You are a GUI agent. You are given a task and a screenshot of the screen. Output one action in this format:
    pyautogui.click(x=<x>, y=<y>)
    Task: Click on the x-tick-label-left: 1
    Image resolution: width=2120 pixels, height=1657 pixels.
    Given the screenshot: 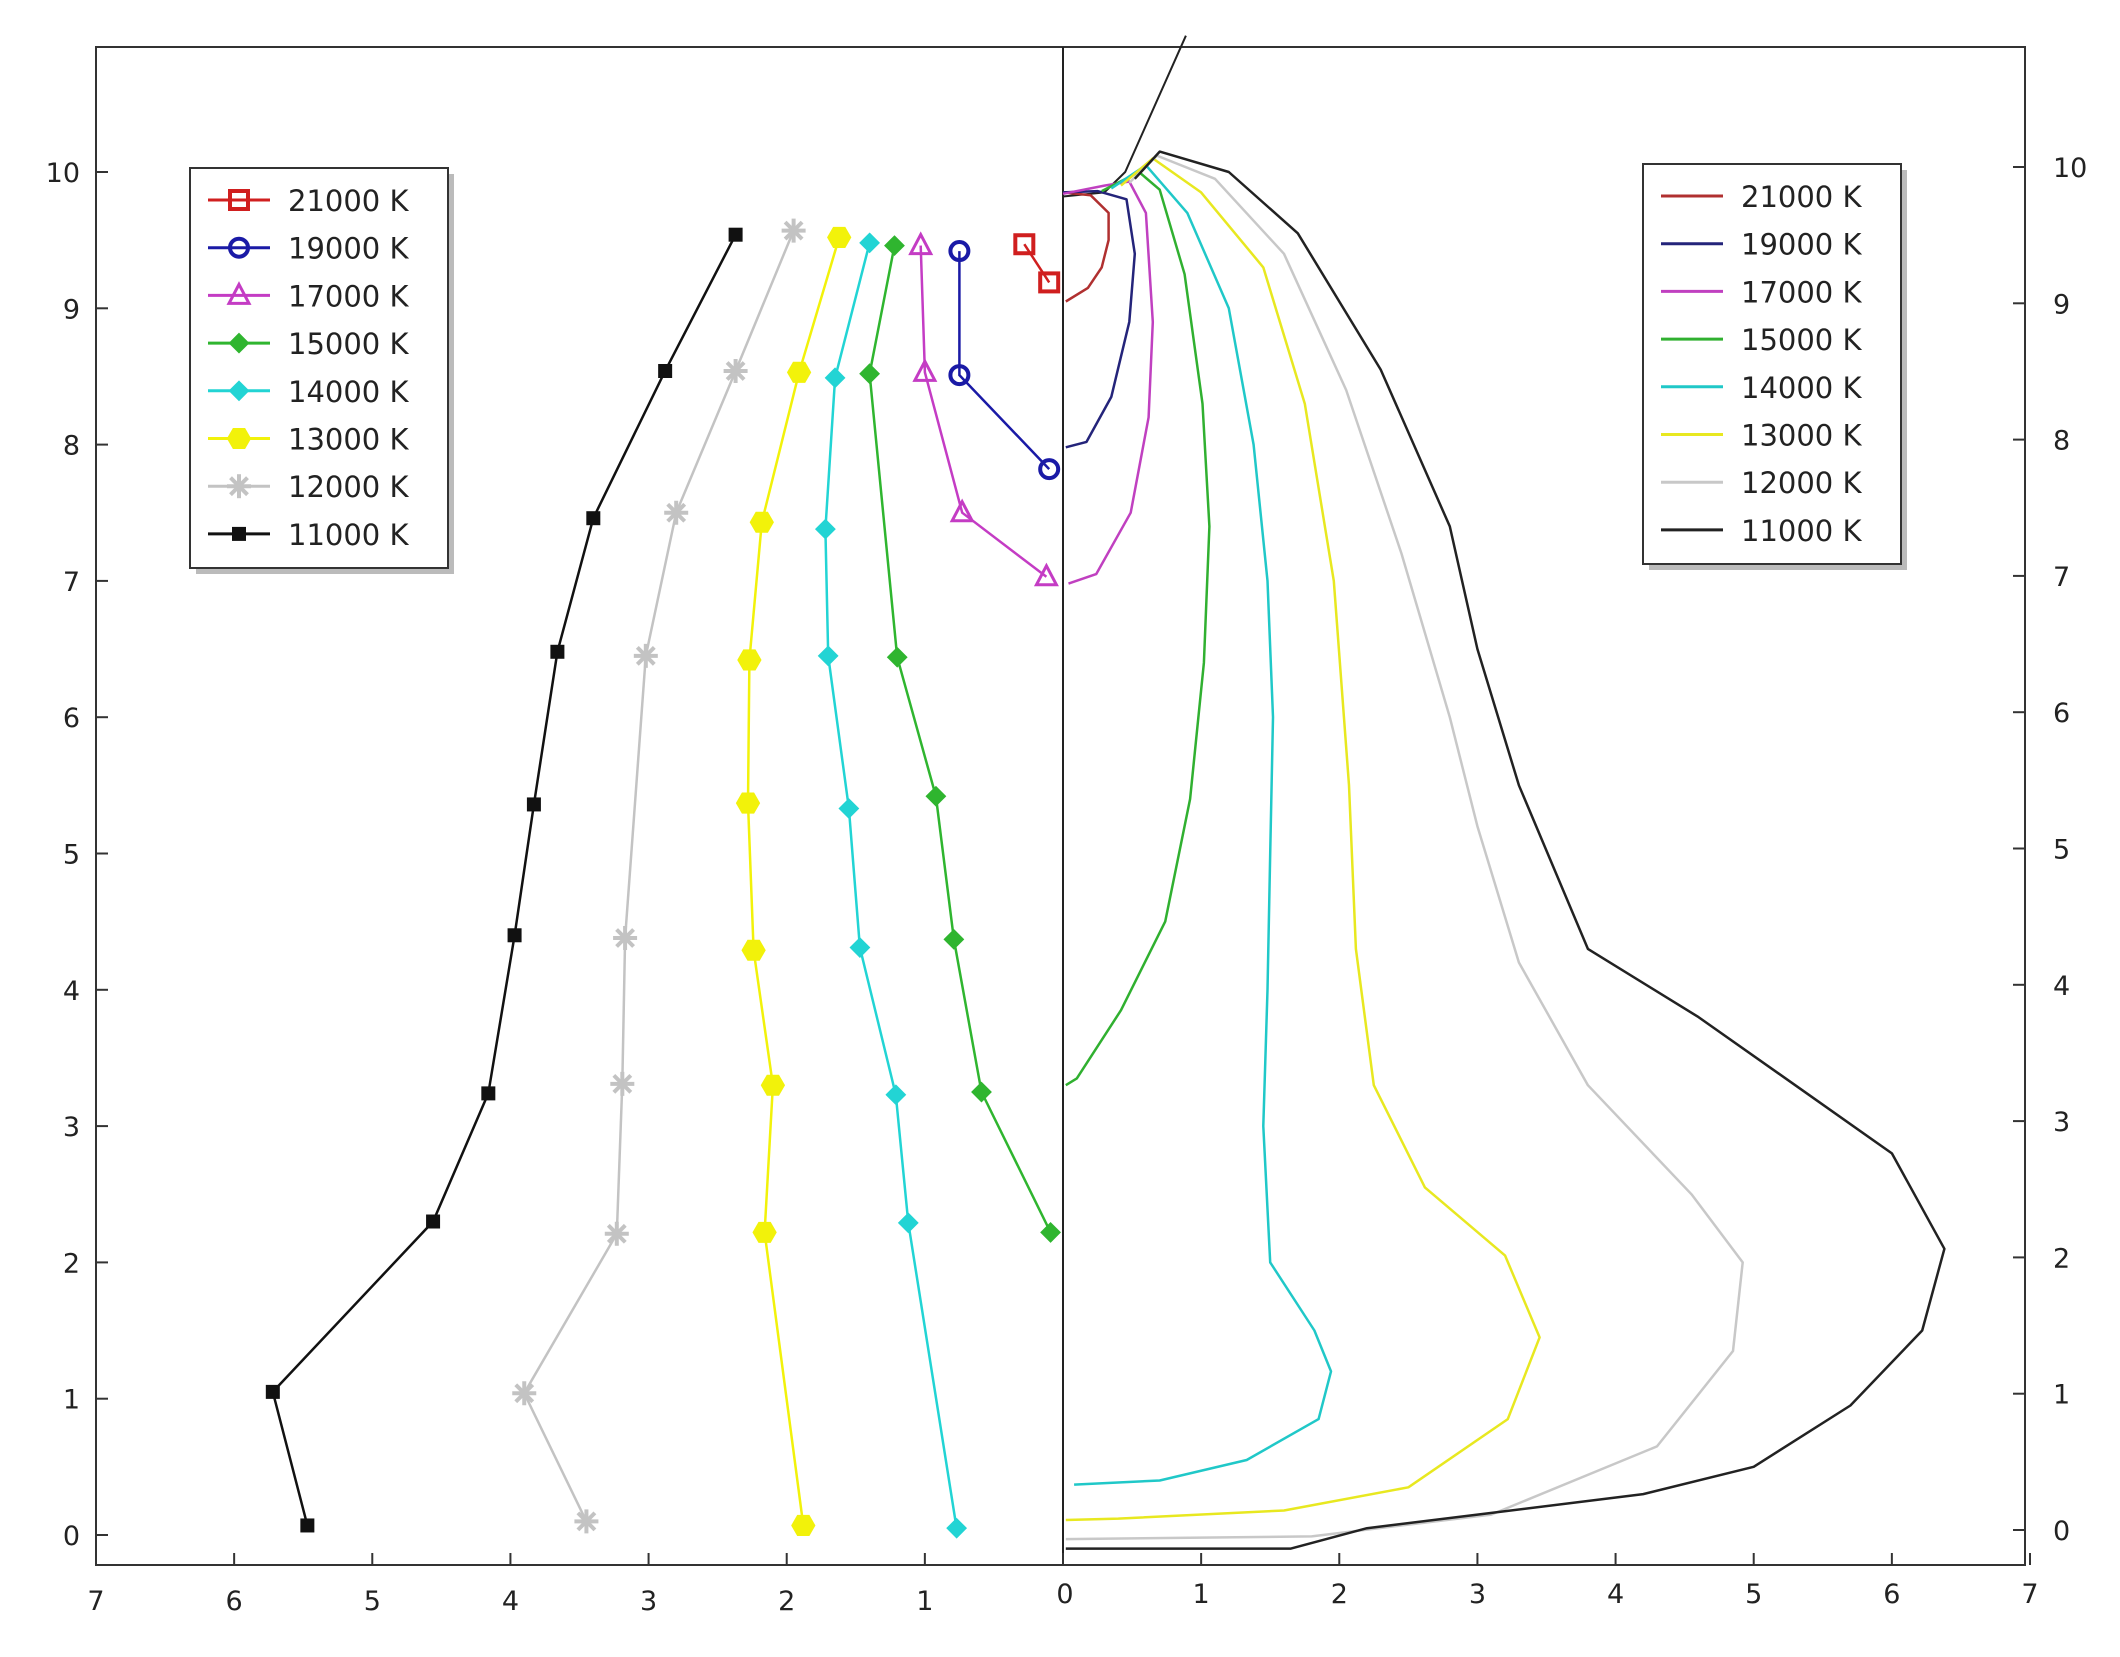 What is the action you would take?
    pyautogui.click(x=924, y=1601)
    